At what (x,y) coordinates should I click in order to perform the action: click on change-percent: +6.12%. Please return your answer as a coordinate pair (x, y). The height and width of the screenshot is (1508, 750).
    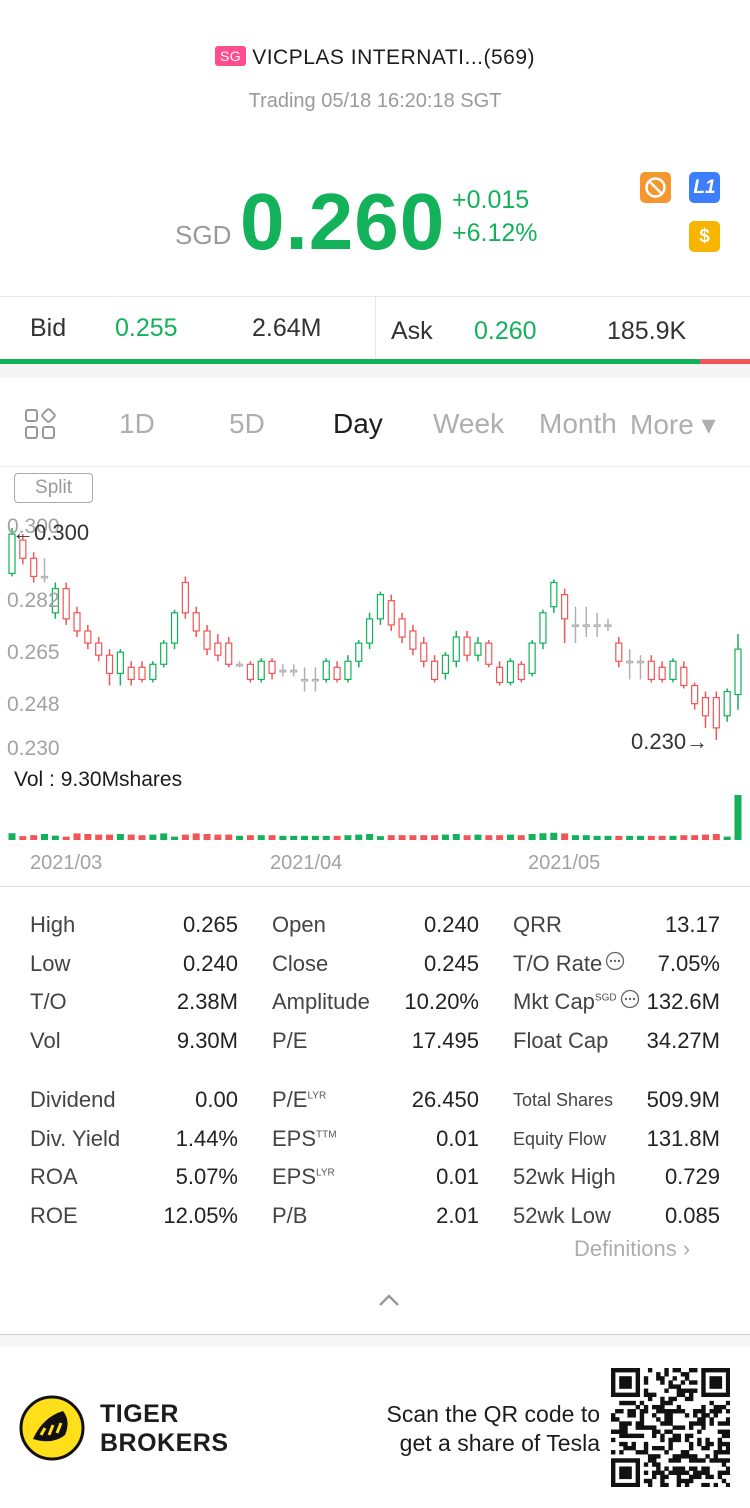
    Looking at the image, I should click on (495, 233).